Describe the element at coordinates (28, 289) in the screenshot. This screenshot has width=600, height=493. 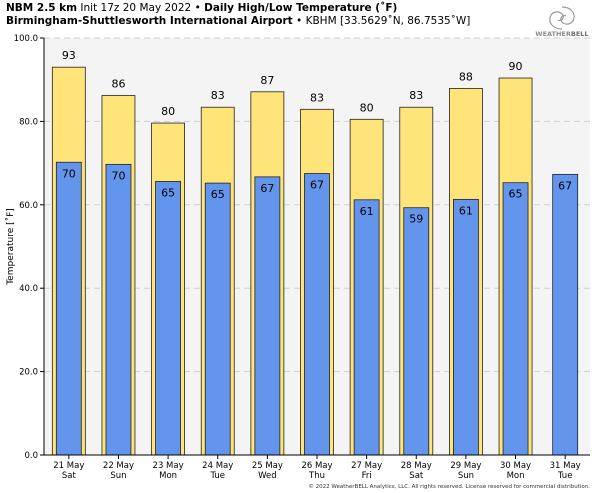
I see `y-tick-label: 40.0` at that location.